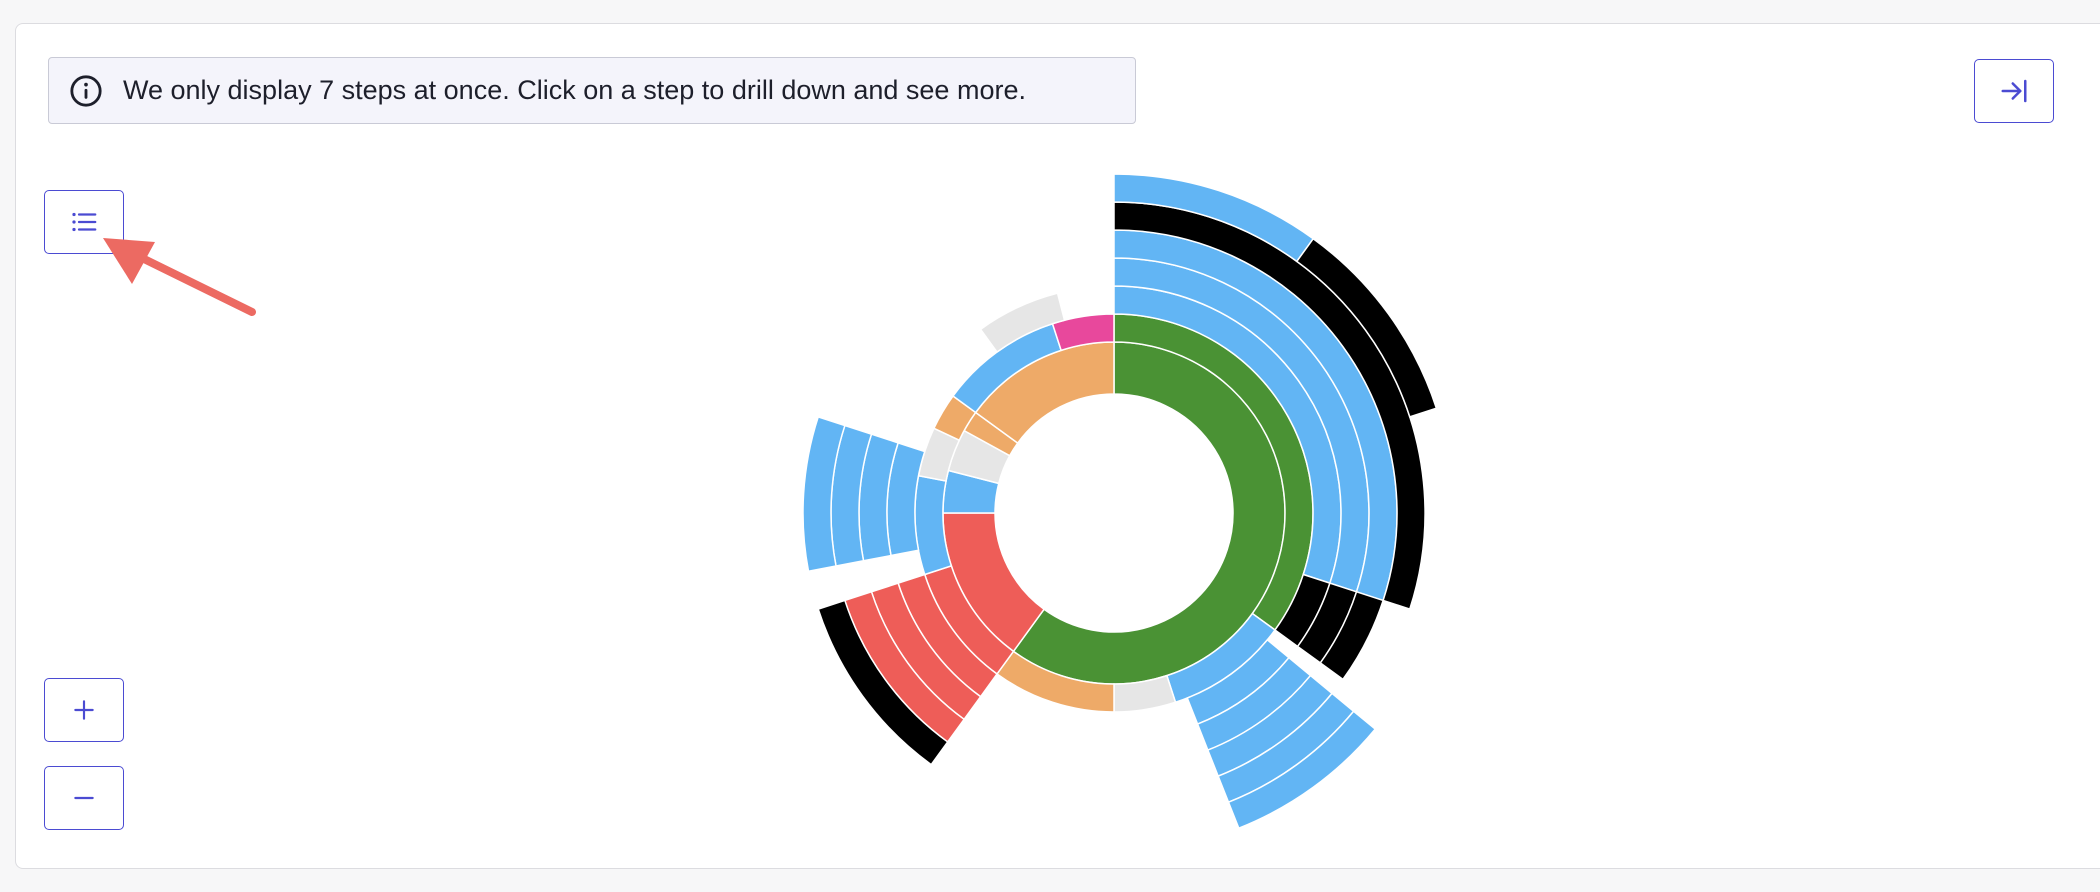  I want to click on minus-icon, so click(84, 798).